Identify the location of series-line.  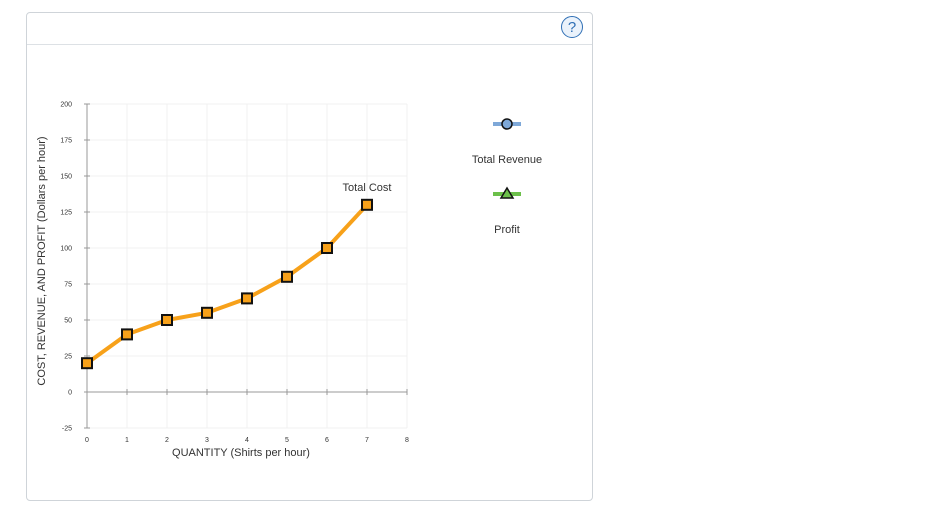
(227, 284).